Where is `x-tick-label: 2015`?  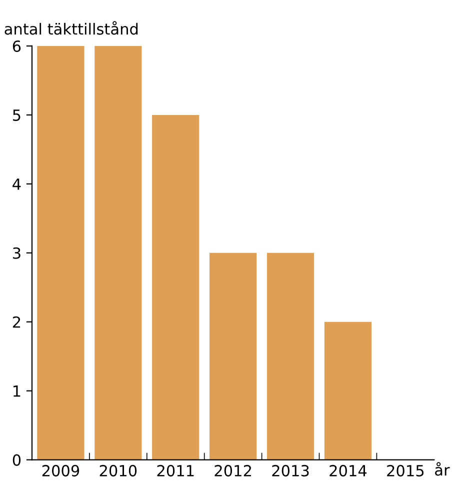 x-tick-label: 2015 is located at coordinates (405, 470).